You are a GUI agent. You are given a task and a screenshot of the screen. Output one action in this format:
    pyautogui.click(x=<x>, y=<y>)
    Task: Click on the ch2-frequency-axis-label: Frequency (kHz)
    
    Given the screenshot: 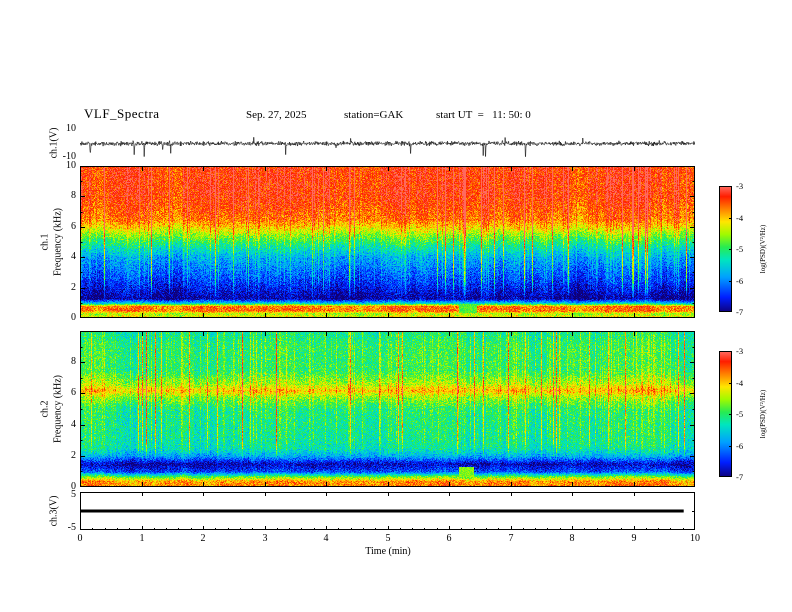 What is the action you would take?
    pyautogui.click(x=58, y=409)
    